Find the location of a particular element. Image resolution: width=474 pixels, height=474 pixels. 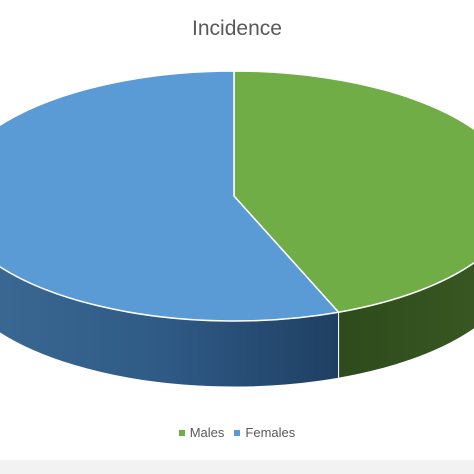

legend: Males Females is located at coordinates (237, 432).